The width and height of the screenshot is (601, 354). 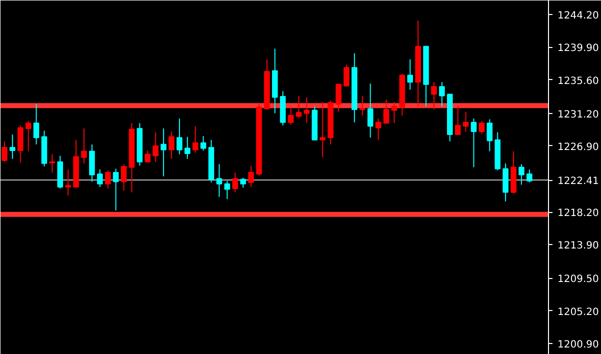 What do you see at coordinates (578, 147) in the screenshot?
I see `y-tick-label: 1226.90` at bounding box center [578, 147].